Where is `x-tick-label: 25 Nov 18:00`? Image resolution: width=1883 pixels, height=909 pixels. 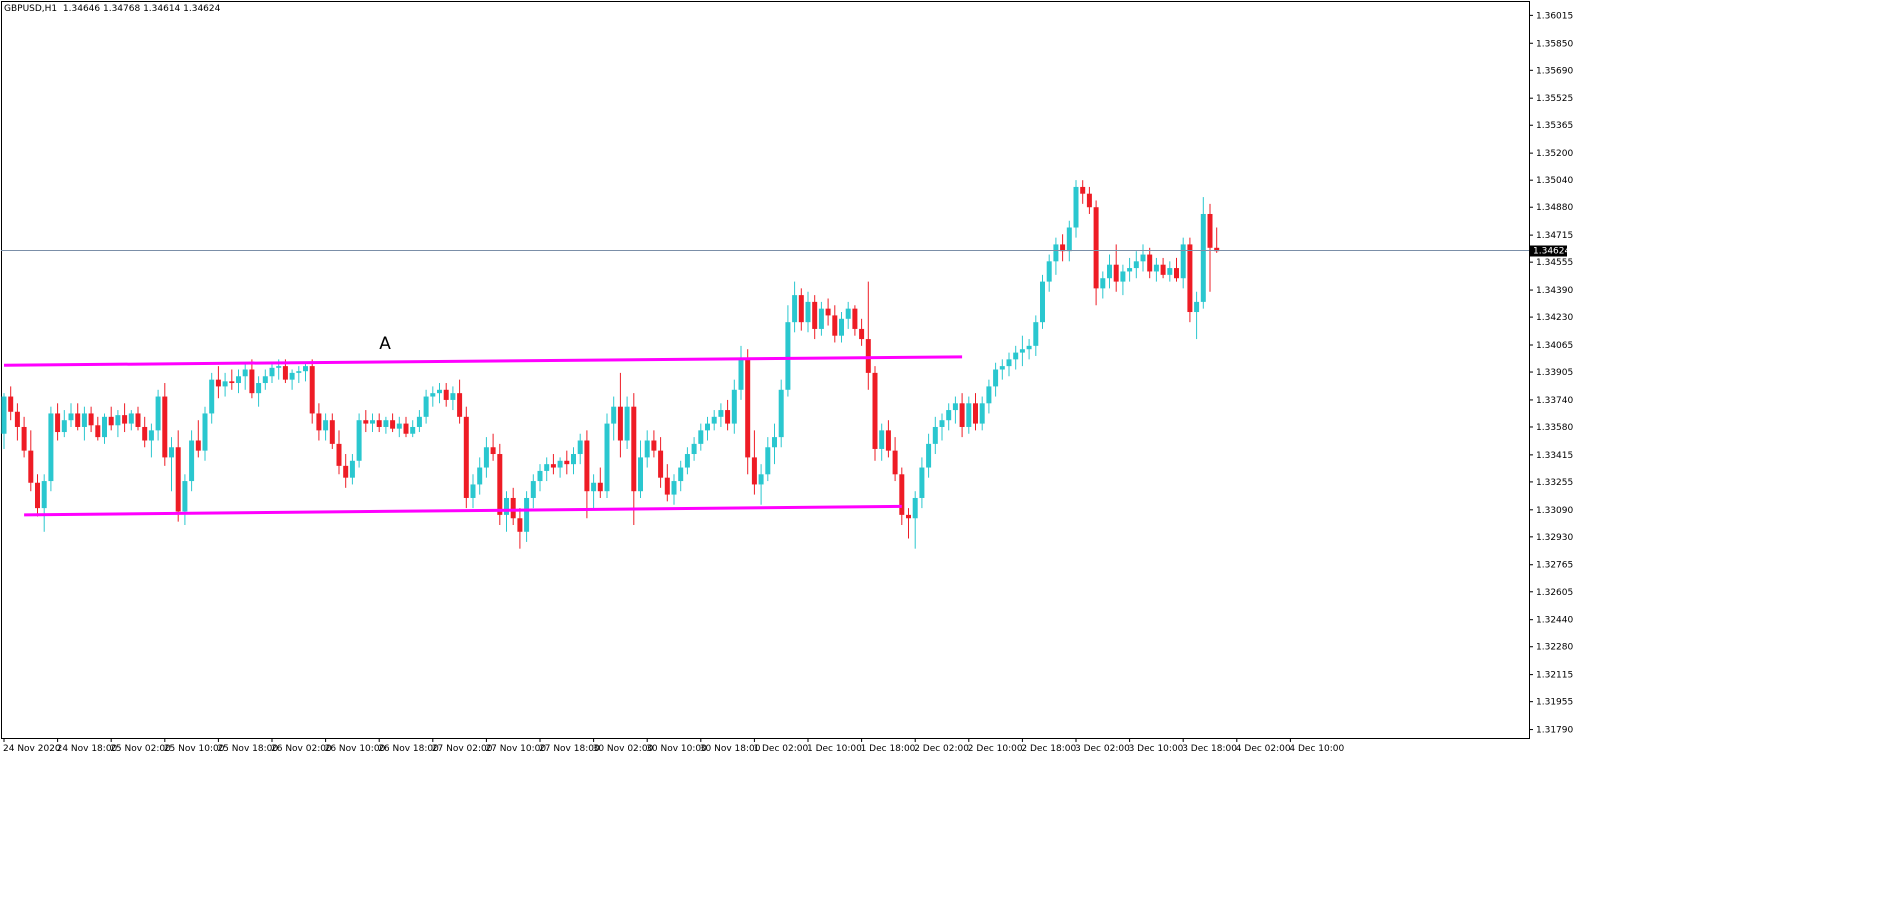
x-tick-label: 25 Nov 18:00 is located at coordinates (247, 749).